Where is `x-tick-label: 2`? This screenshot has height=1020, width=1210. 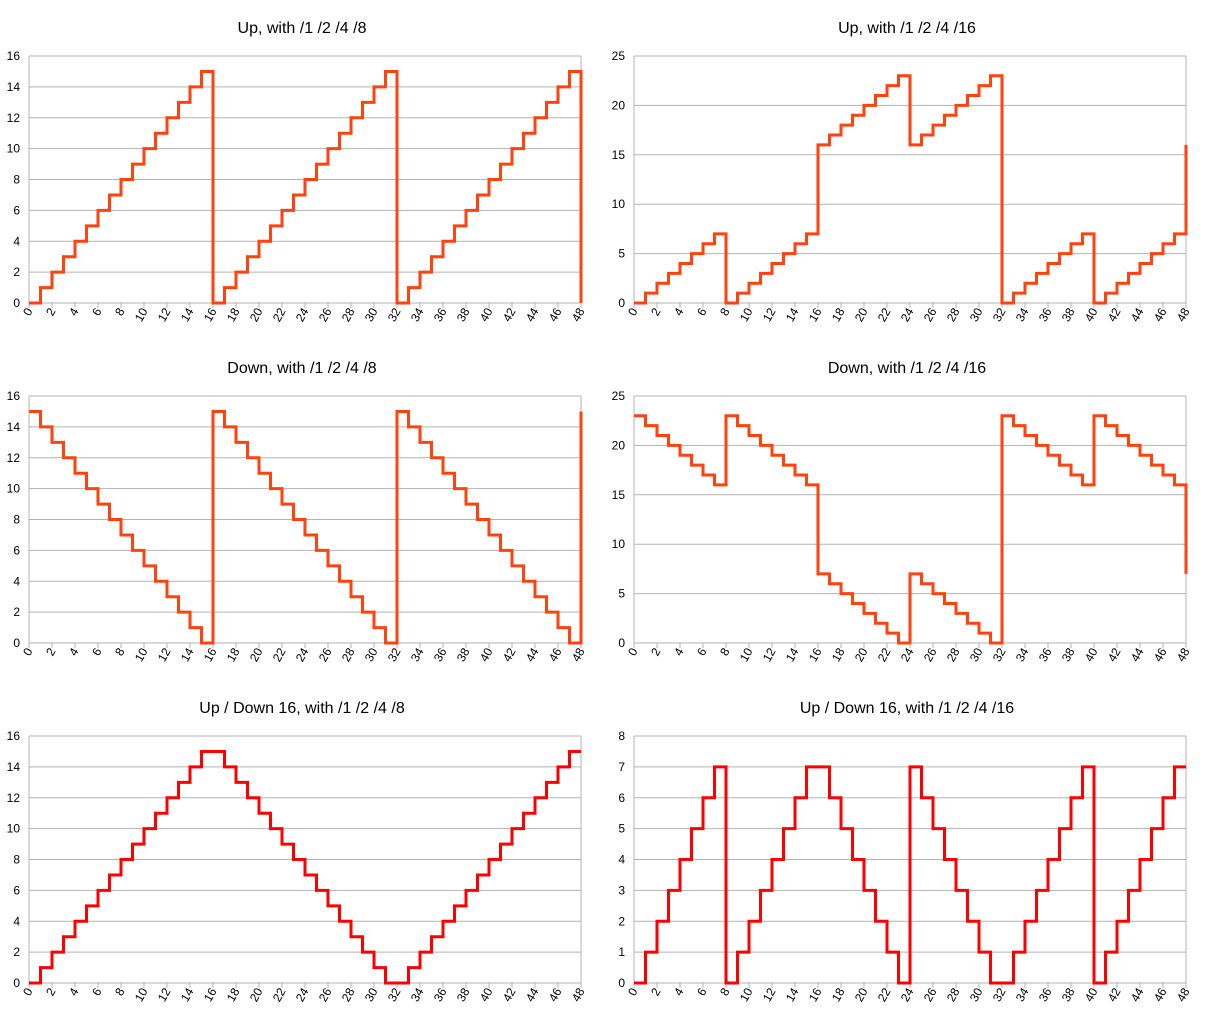
x-tick-label: 2 is located at coordinates (656, 991).